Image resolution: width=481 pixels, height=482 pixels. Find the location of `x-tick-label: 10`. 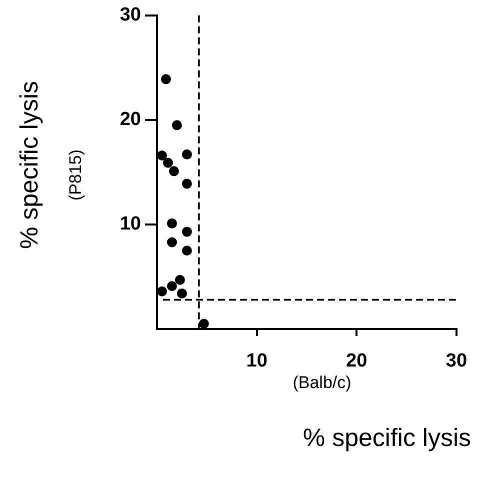

x-tick-label: 10 is located at coordinates (257, 361).